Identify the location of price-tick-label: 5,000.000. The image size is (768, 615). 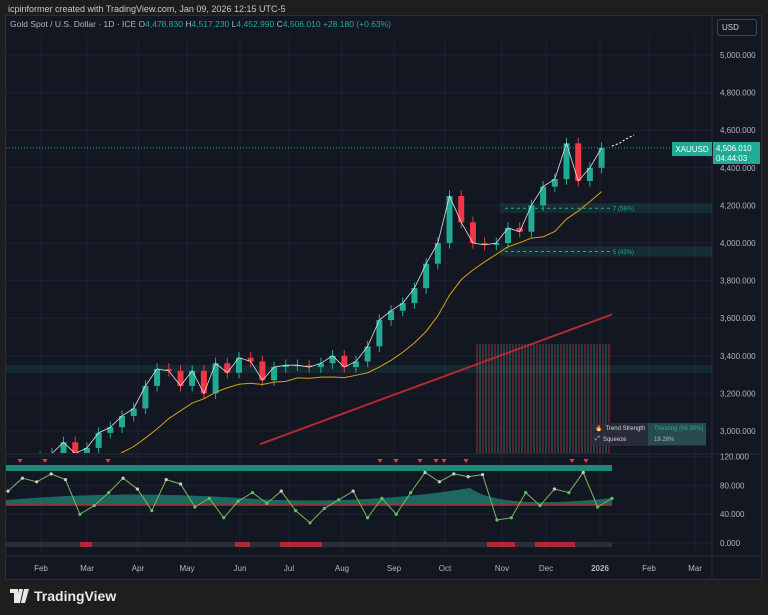
(738, 55).